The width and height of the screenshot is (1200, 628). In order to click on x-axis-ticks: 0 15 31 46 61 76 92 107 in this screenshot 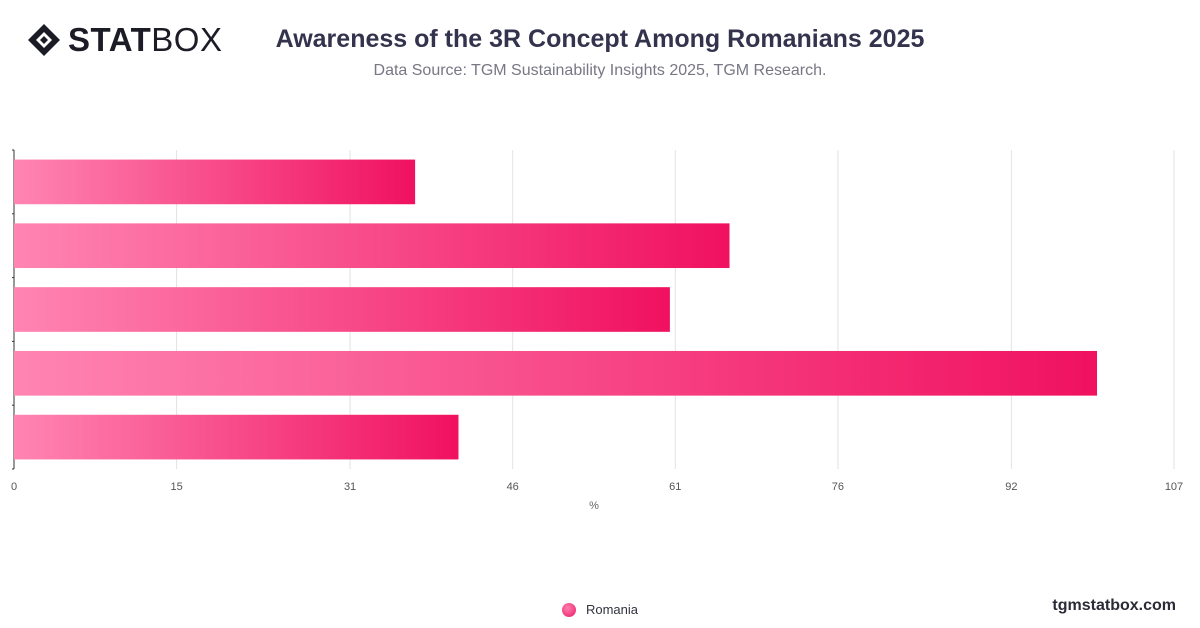, I will do `click(597, 487)`.